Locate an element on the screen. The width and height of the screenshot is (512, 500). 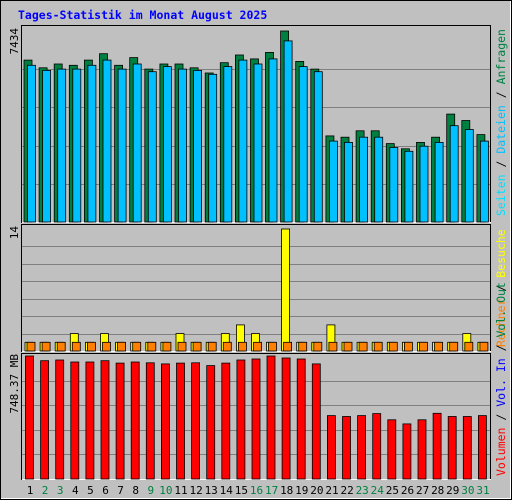
legend-entry-sites: Rechner is located at coordinates (501, 322).